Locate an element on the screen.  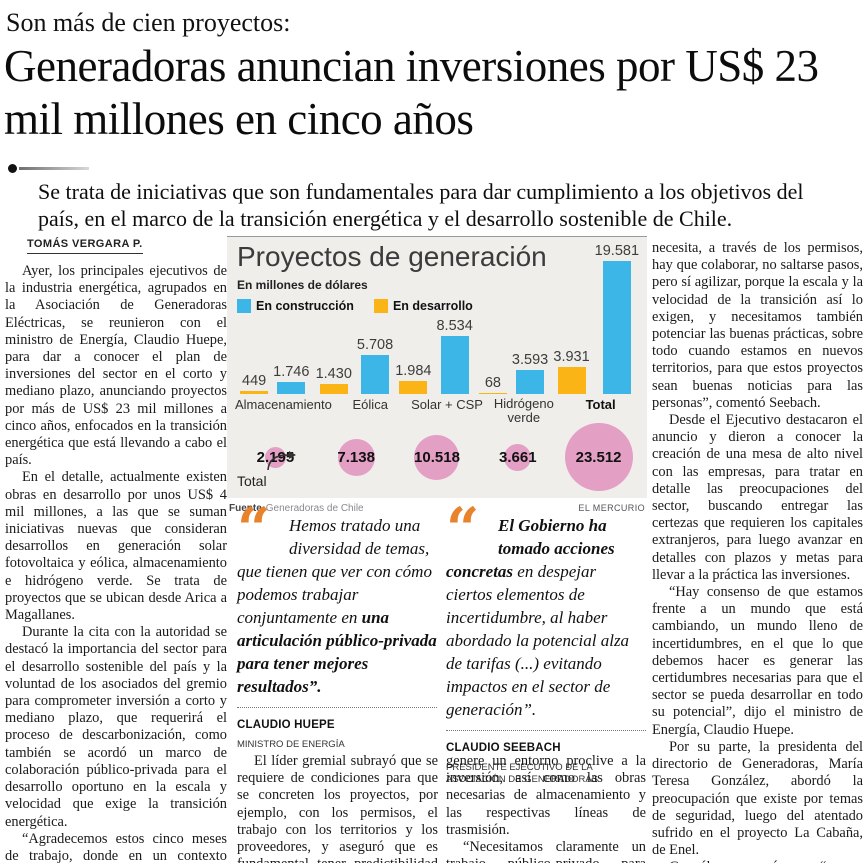
category-label: Eólica is located at coordinates (370, 404).